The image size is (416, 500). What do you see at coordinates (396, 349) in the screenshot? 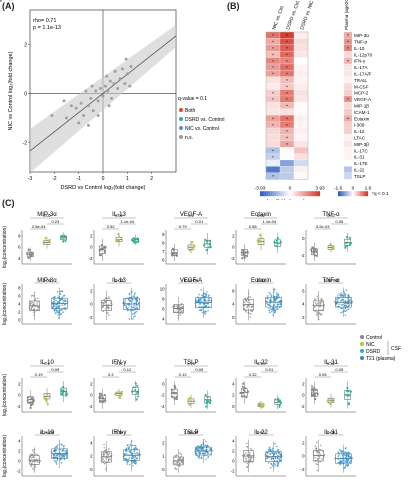
I see `csf-label: CSF` at bounding box center [396, 349].